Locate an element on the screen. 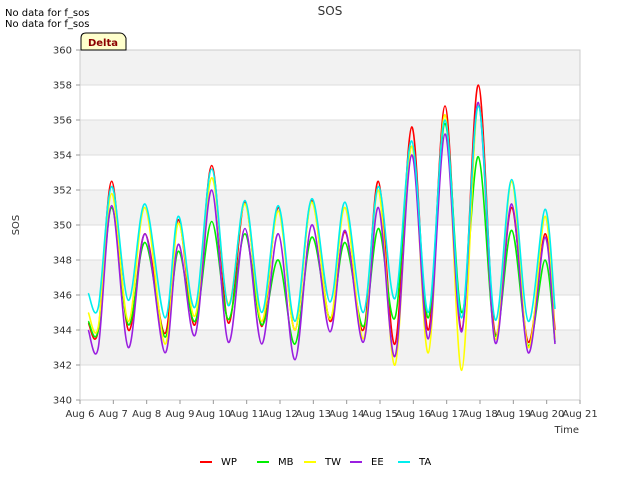  y-tick-label: 350 is located at coordinates (62, 226).